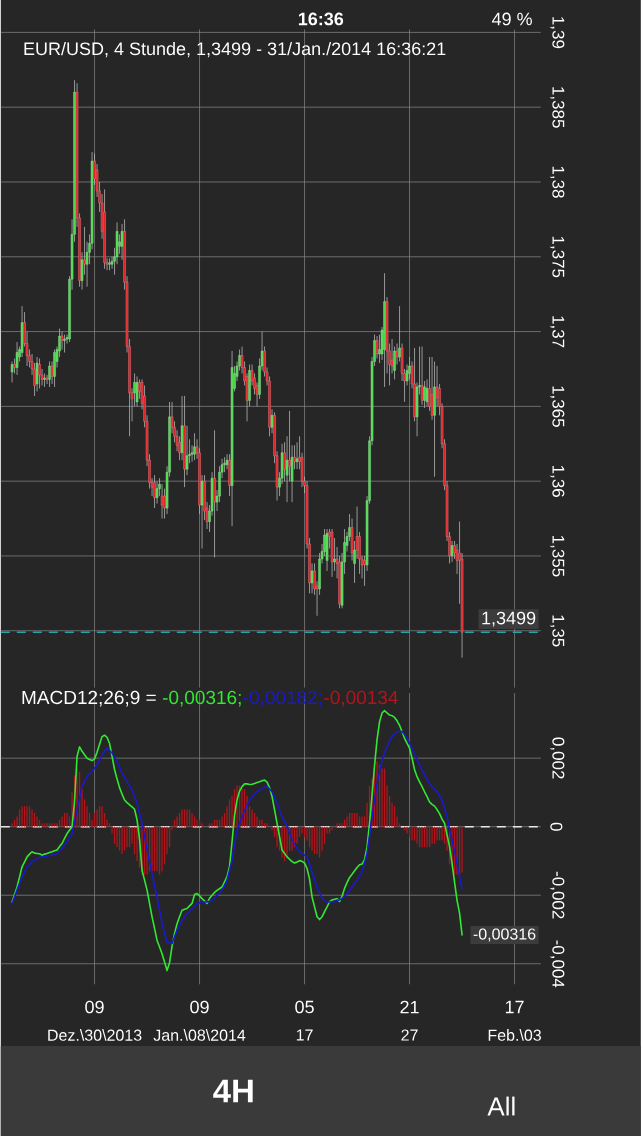 Image resolution: width=641 pixels, height=1136 pixels. I want to click on y-tick-label: 1,355, so click(557, 556).